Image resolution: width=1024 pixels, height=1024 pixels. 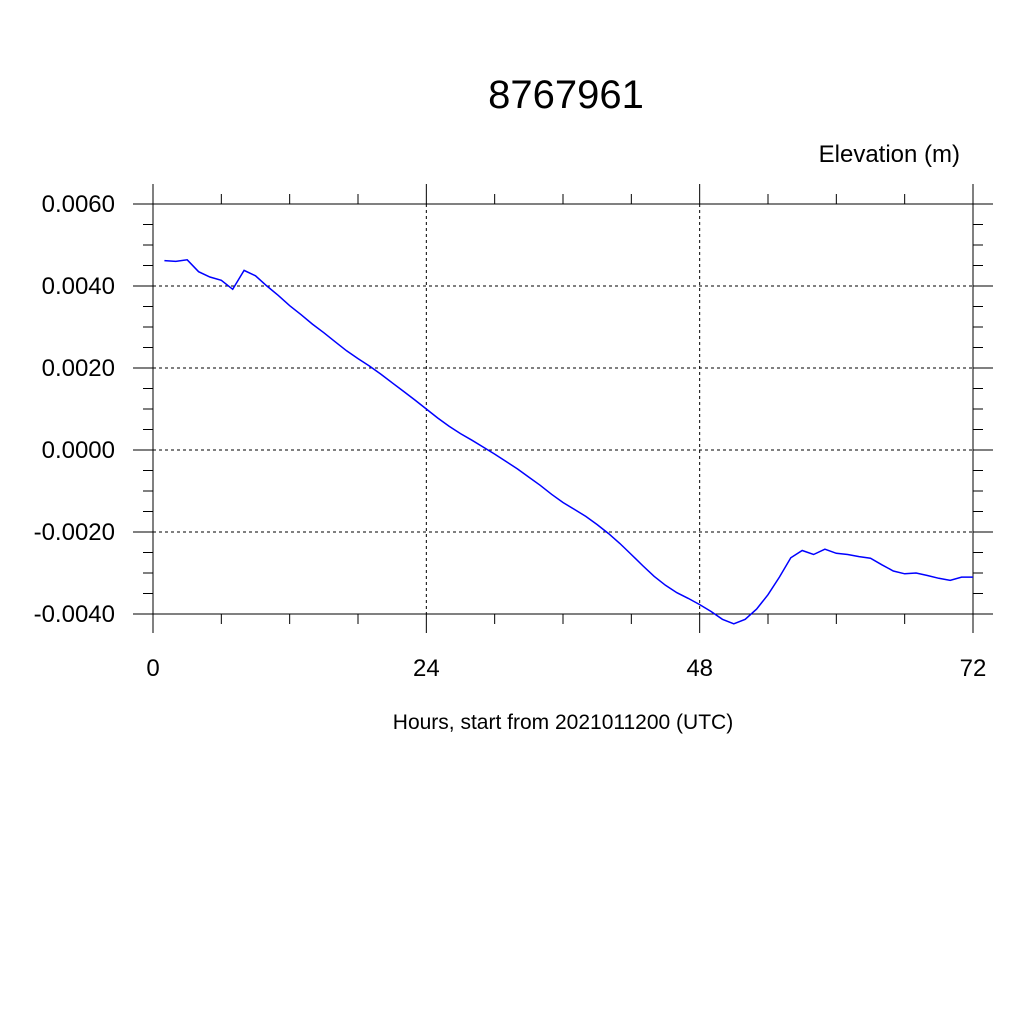 I want to click on y-tick-label: -0.0040, so click(x=74, y=614).